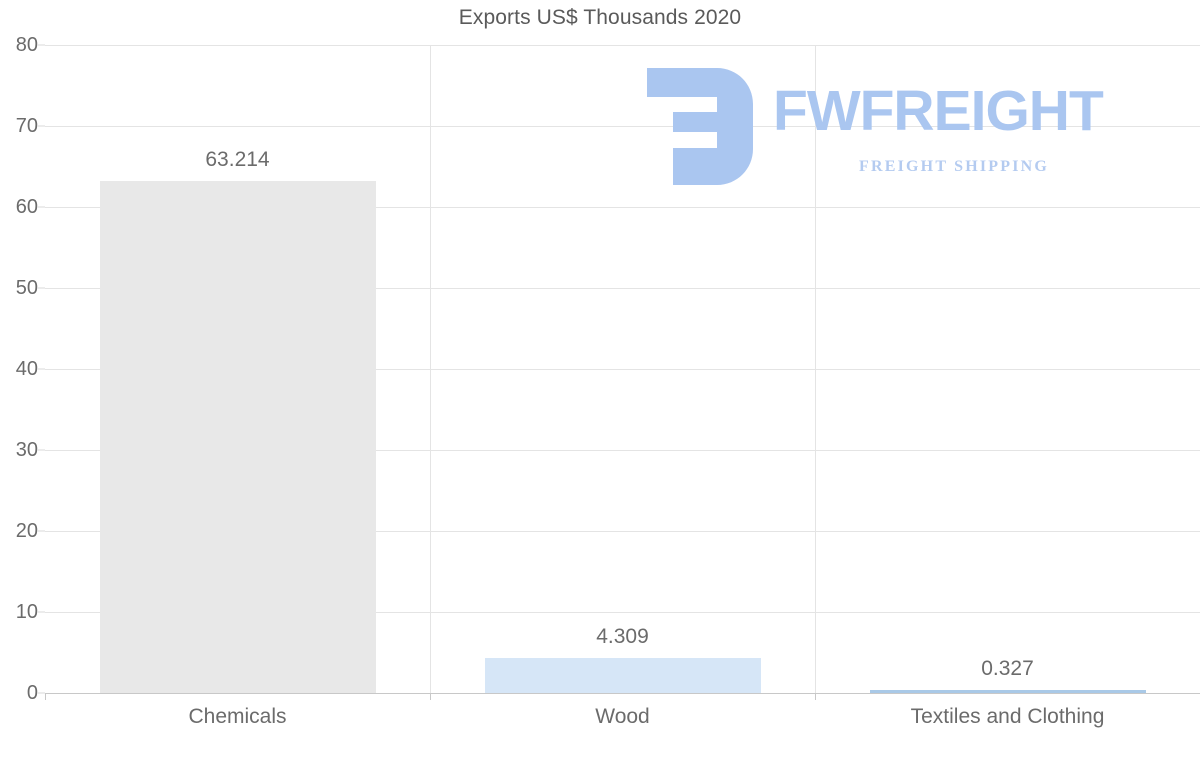 The height and width of the screenshot is (763, 1200). What do you see at coordinates (237, 716) in the screenshot?
I see `x-tick-label: Chemicals` at bounding box center [237, 716].